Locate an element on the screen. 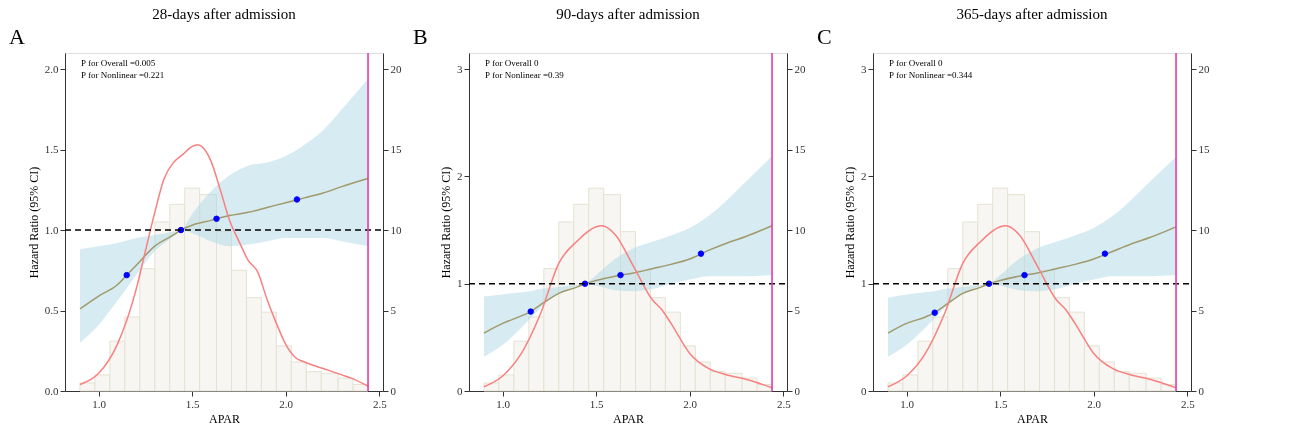  y-tick-label: 0.0 is located at coordinates (51, 390).